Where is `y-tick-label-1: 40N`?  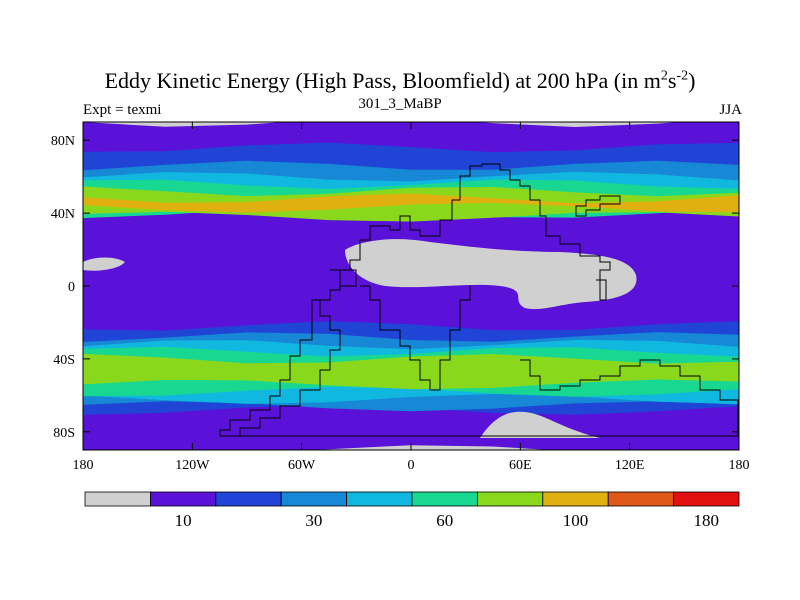 y-tick-label-1: 40N is located at coordinates (63, 214).